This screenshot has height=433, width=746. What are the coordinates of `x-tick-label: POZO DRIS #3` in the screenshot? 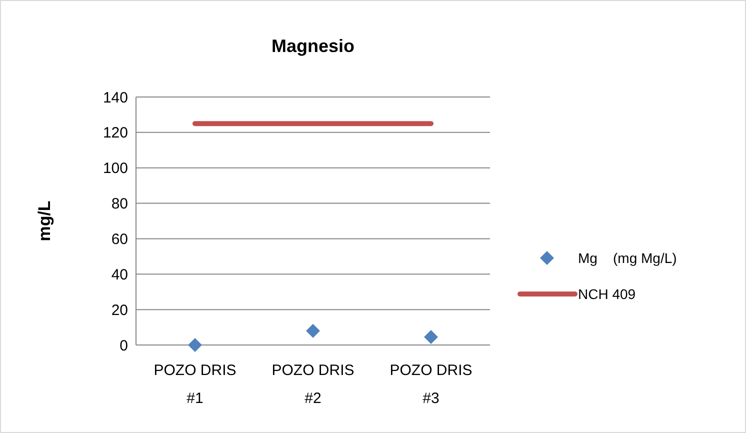 It's located at (431, 384).